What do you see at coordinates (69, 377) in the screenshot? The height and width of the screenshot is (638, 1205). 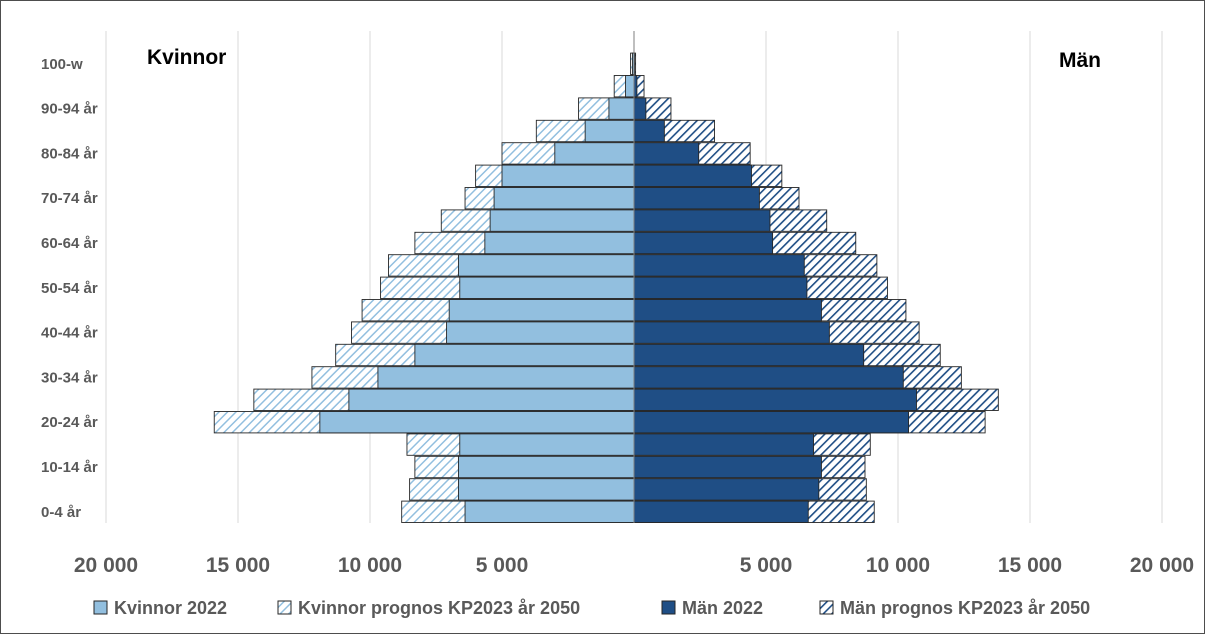 I see `y-tick-label: 30-34 år` at bounding box center [69, 377].